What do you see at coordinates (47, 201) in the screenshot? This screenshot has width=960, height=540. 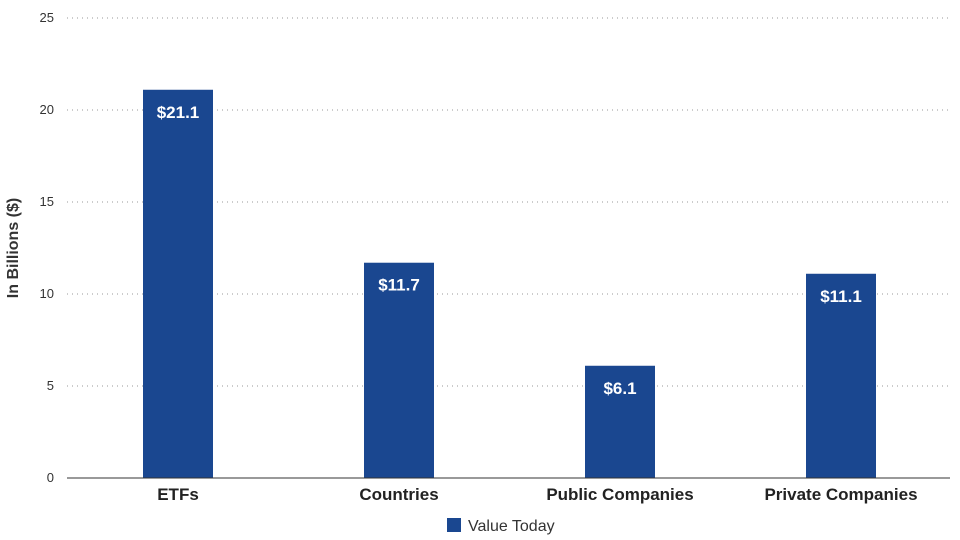 I see `y-tick-label: 15` at bounding box center [47, 201].